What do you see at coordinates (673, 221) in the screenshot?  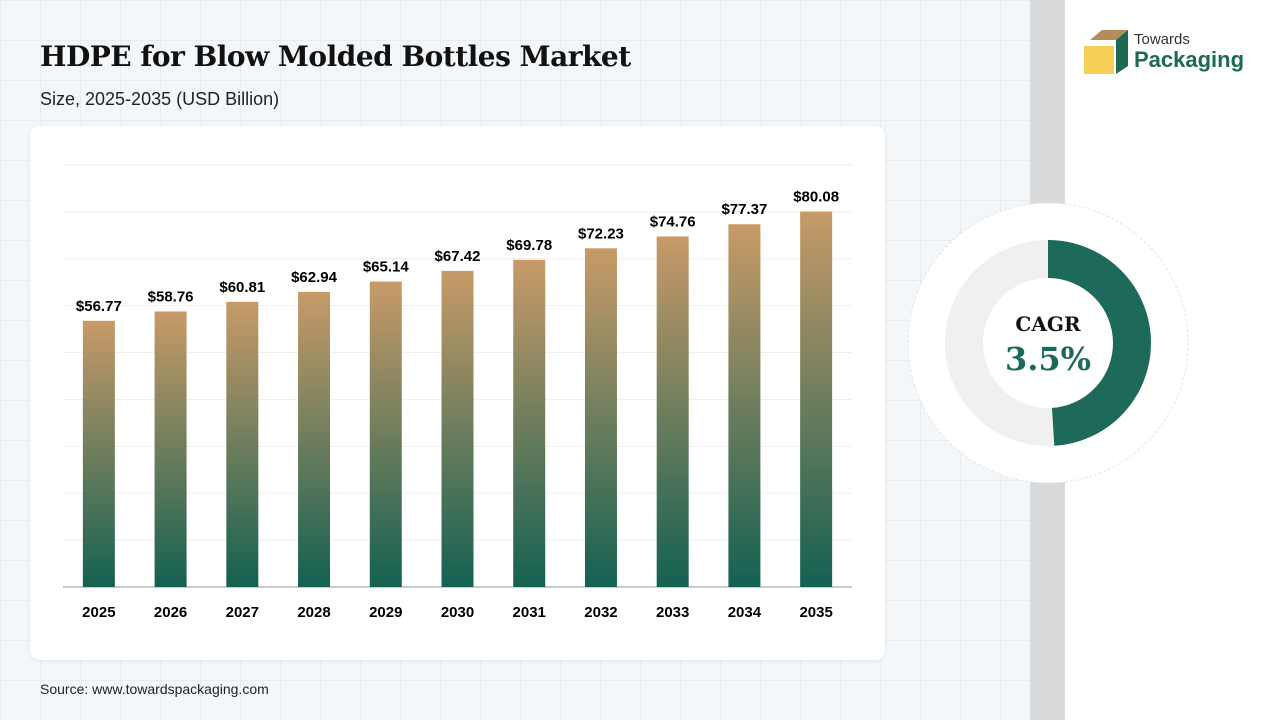 I see `data-label: $74.76` at bounding box center [673, 221].